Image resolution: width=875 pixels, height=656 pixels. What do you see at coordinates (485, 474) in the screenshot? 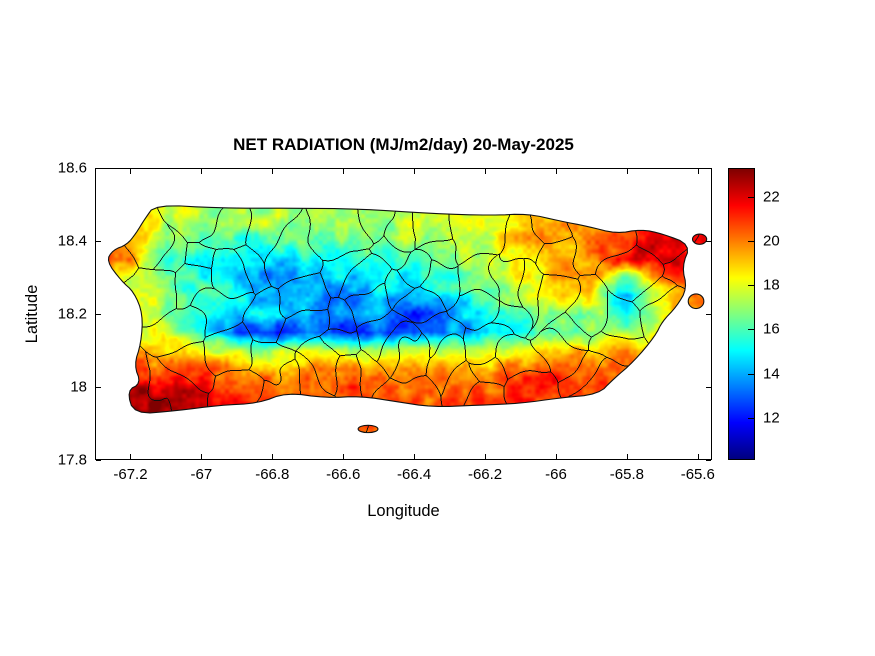
I see `x-tick-label: -66.2` at bounding box center [485, 474].